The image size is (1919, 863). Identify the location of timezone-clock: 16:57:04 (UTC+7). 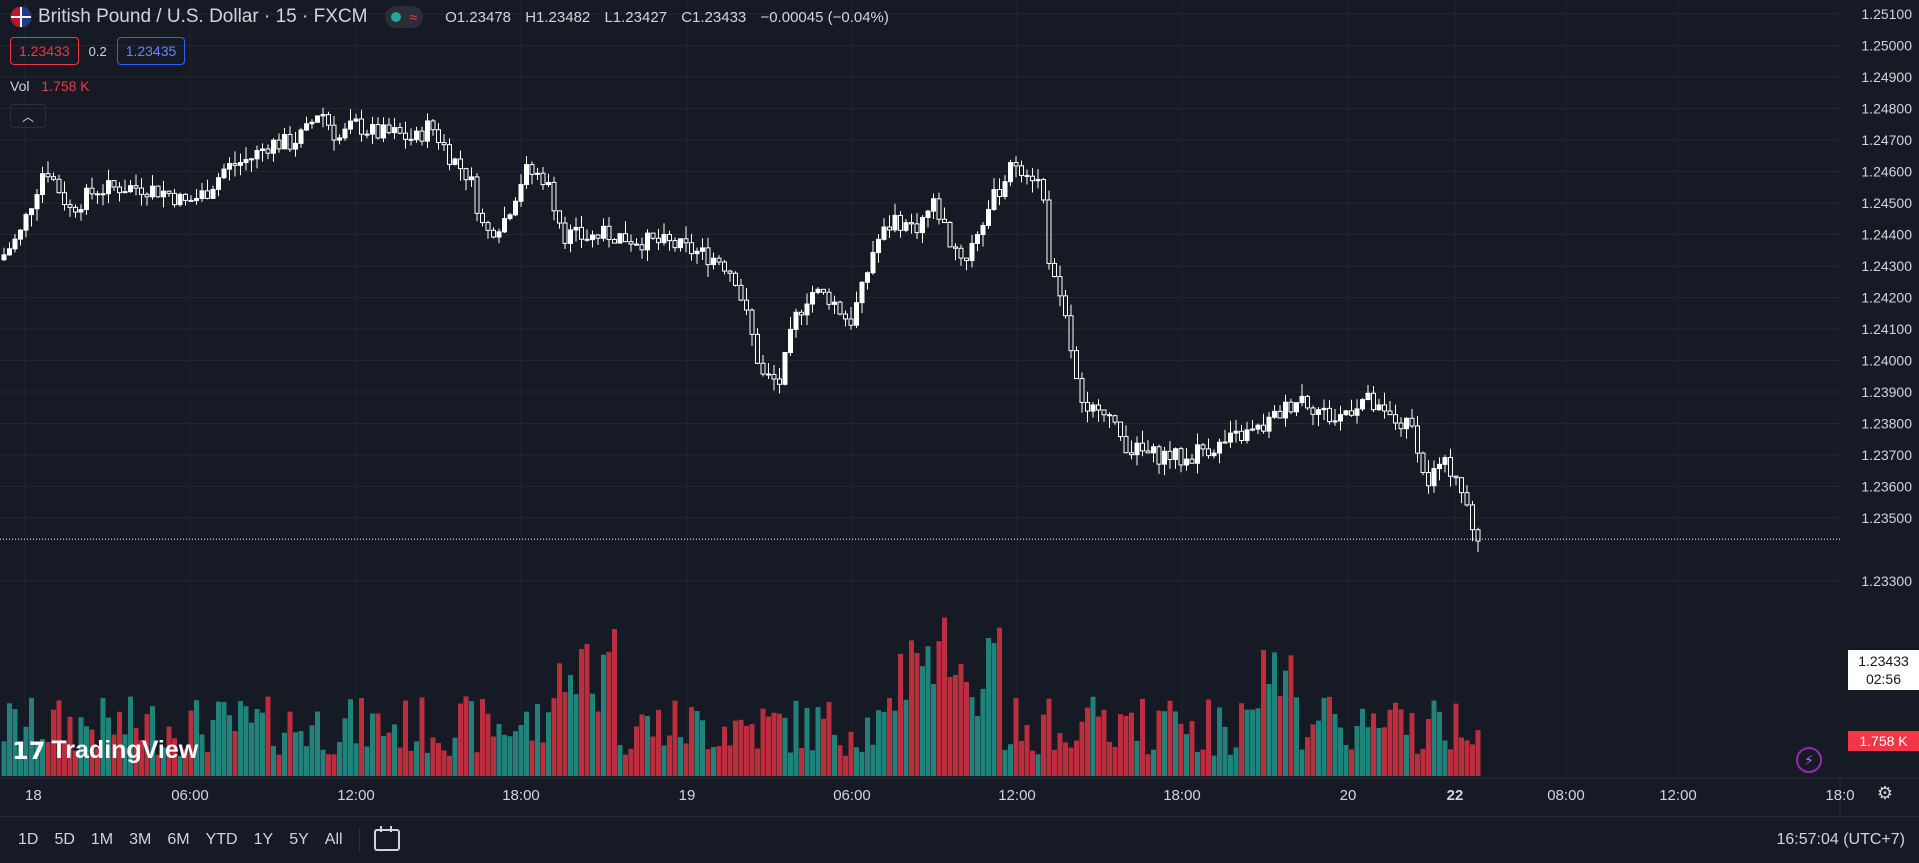
(1840, 839).